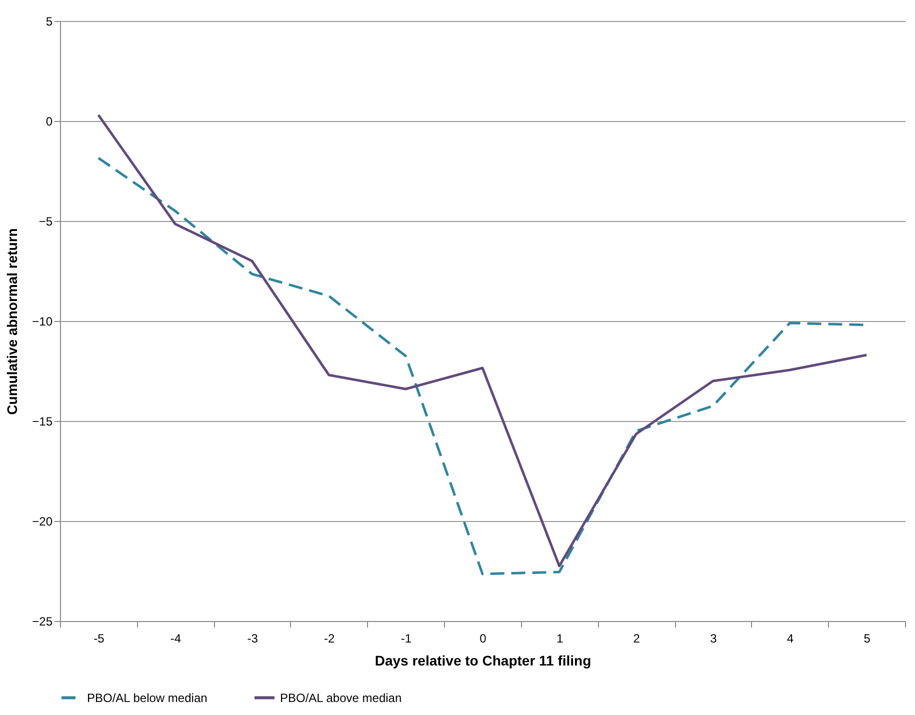 This screenshot has width=915, height=715. I want to click on x-tick-label: 4, so click(790, 639).